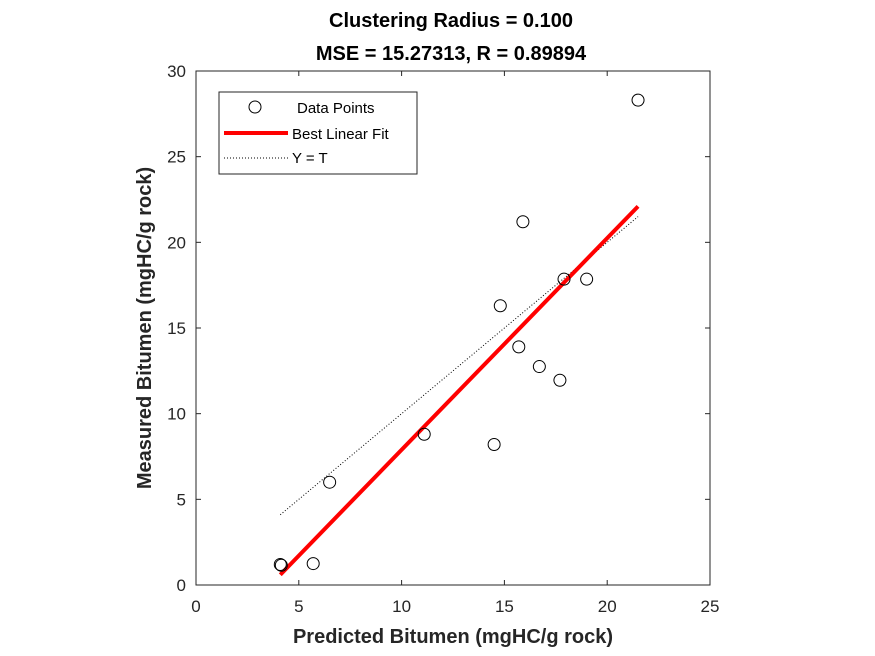  I want to click on x-axis-label: Predicted Bitumen (mgHC/g rock), so click(453, 637).